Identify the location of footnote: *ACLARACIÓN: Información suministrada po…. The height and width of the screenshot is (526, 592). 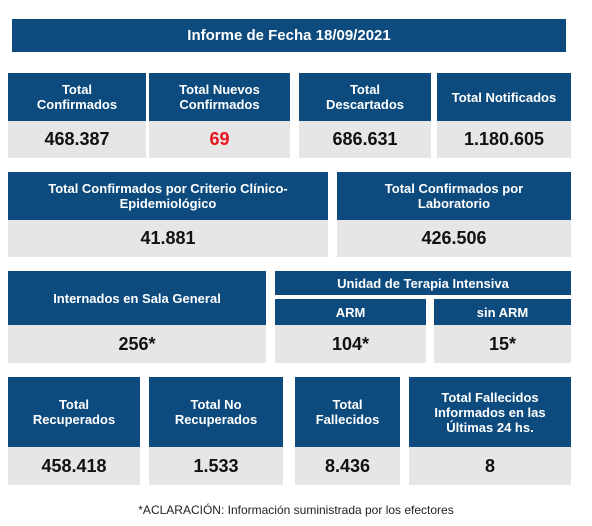
(296, 510).